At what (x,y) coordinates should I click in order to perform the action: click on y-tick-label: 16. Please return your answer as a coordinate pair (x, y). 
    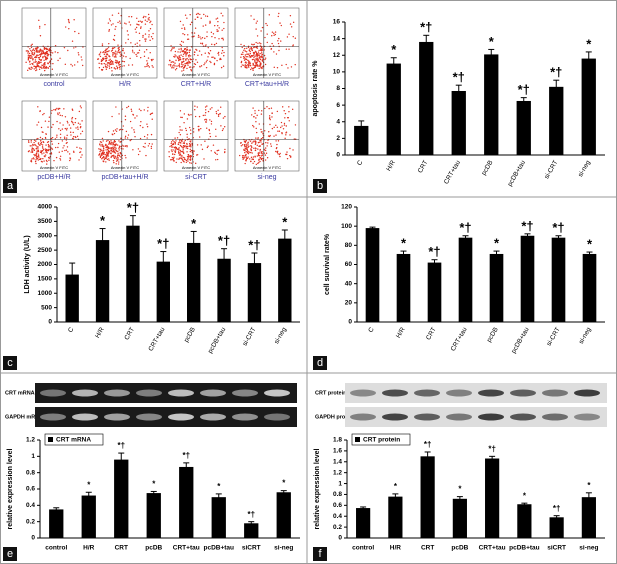
    Looking at the image, I should click on (337, 22).